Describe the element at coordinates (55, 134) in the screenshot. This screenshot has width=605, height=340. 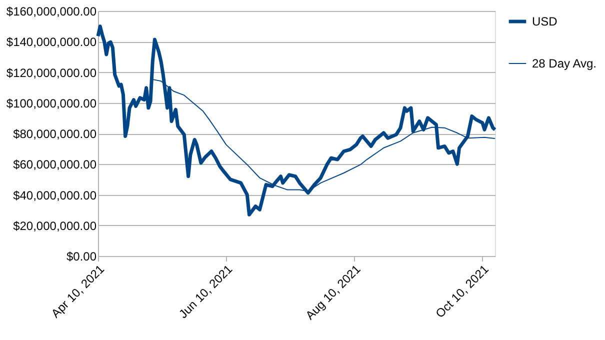
I see `y-tick-label: $80,000,000.00` at that location.